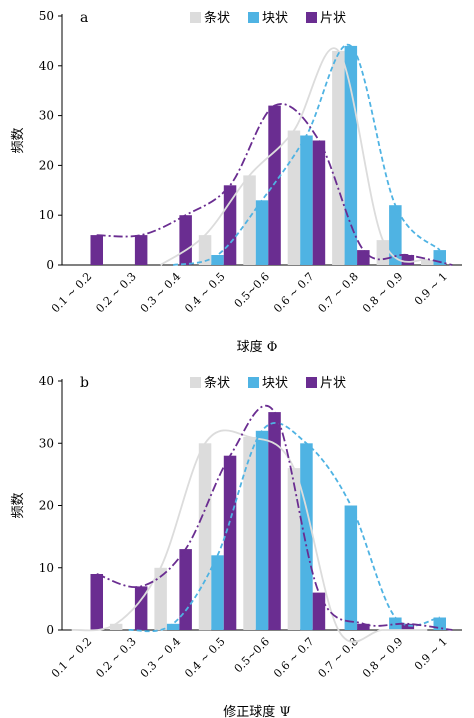  Describe the element at coordinates (84, 383) in the screenshot. I see `panel-label: b` at that location.